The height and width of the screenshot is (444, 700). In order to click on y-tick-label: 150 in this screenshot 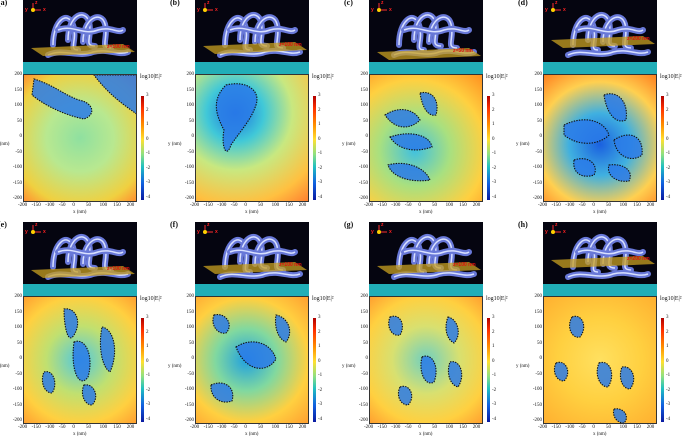, I will do `click(190, 312)`.